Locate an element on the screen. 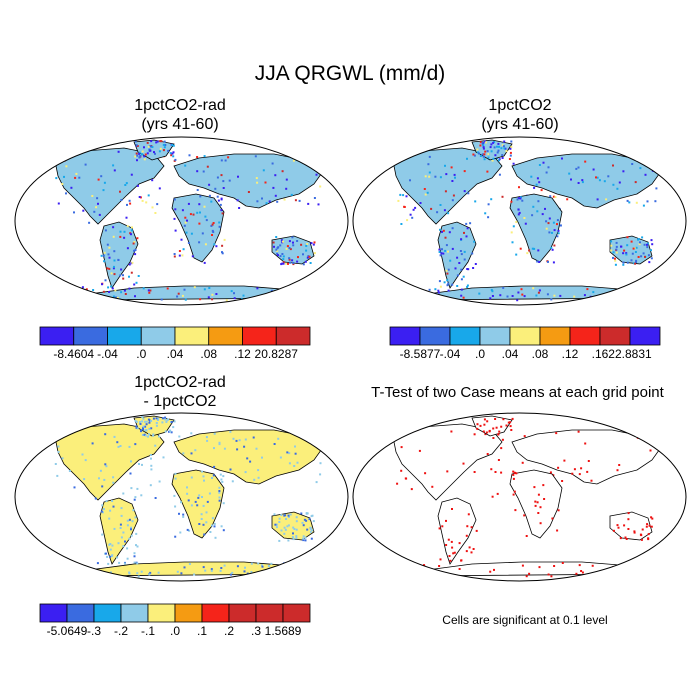  colorbar-tick-label: 20.8287 is located at coordinates (277, 354).